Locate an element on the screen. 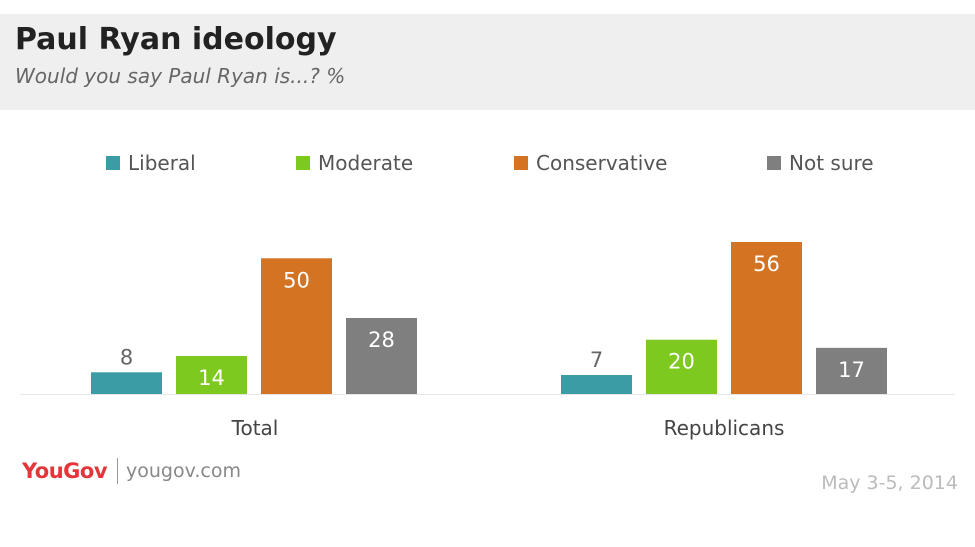  data-label-total-liberal: 8 is located at coordinates (126, 357).